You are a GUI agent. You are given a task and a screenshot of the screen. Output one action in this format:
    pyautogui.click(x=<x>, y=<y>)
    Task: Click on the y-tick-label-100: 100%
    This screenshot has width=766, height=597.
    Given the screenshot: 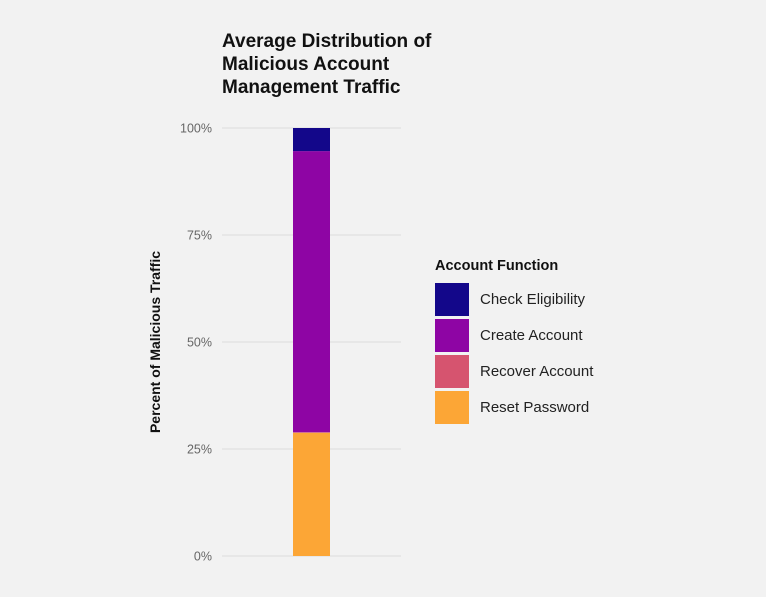 What is the action you would take?
    pyautogui.click(x=196, y=129)
    